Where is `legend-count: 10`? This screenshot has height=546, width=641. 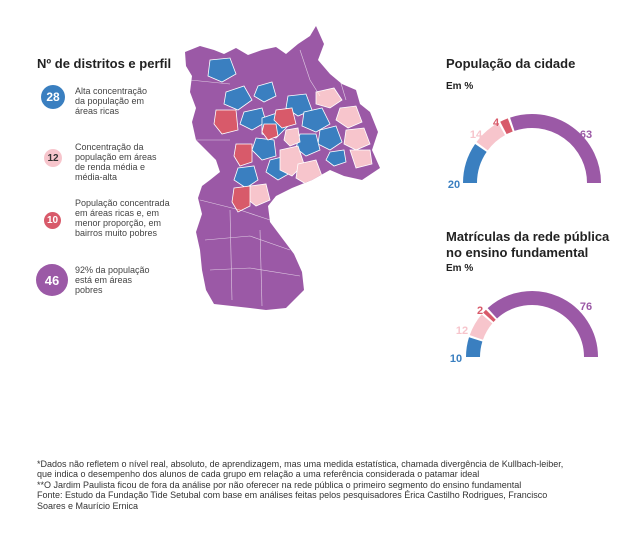
legend-count: 10 is located at coordinates (52, 220).